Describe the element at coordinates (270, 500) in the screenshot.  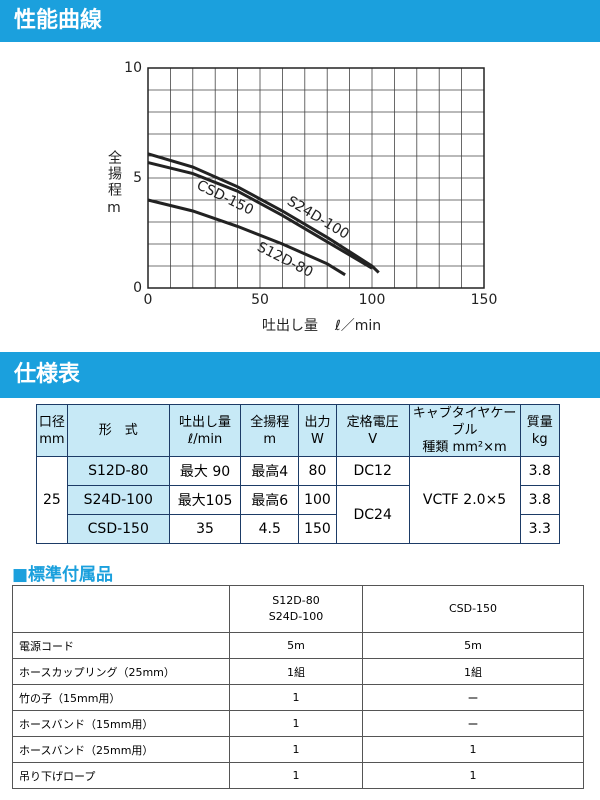
I see `cell: 最高6` at that location.